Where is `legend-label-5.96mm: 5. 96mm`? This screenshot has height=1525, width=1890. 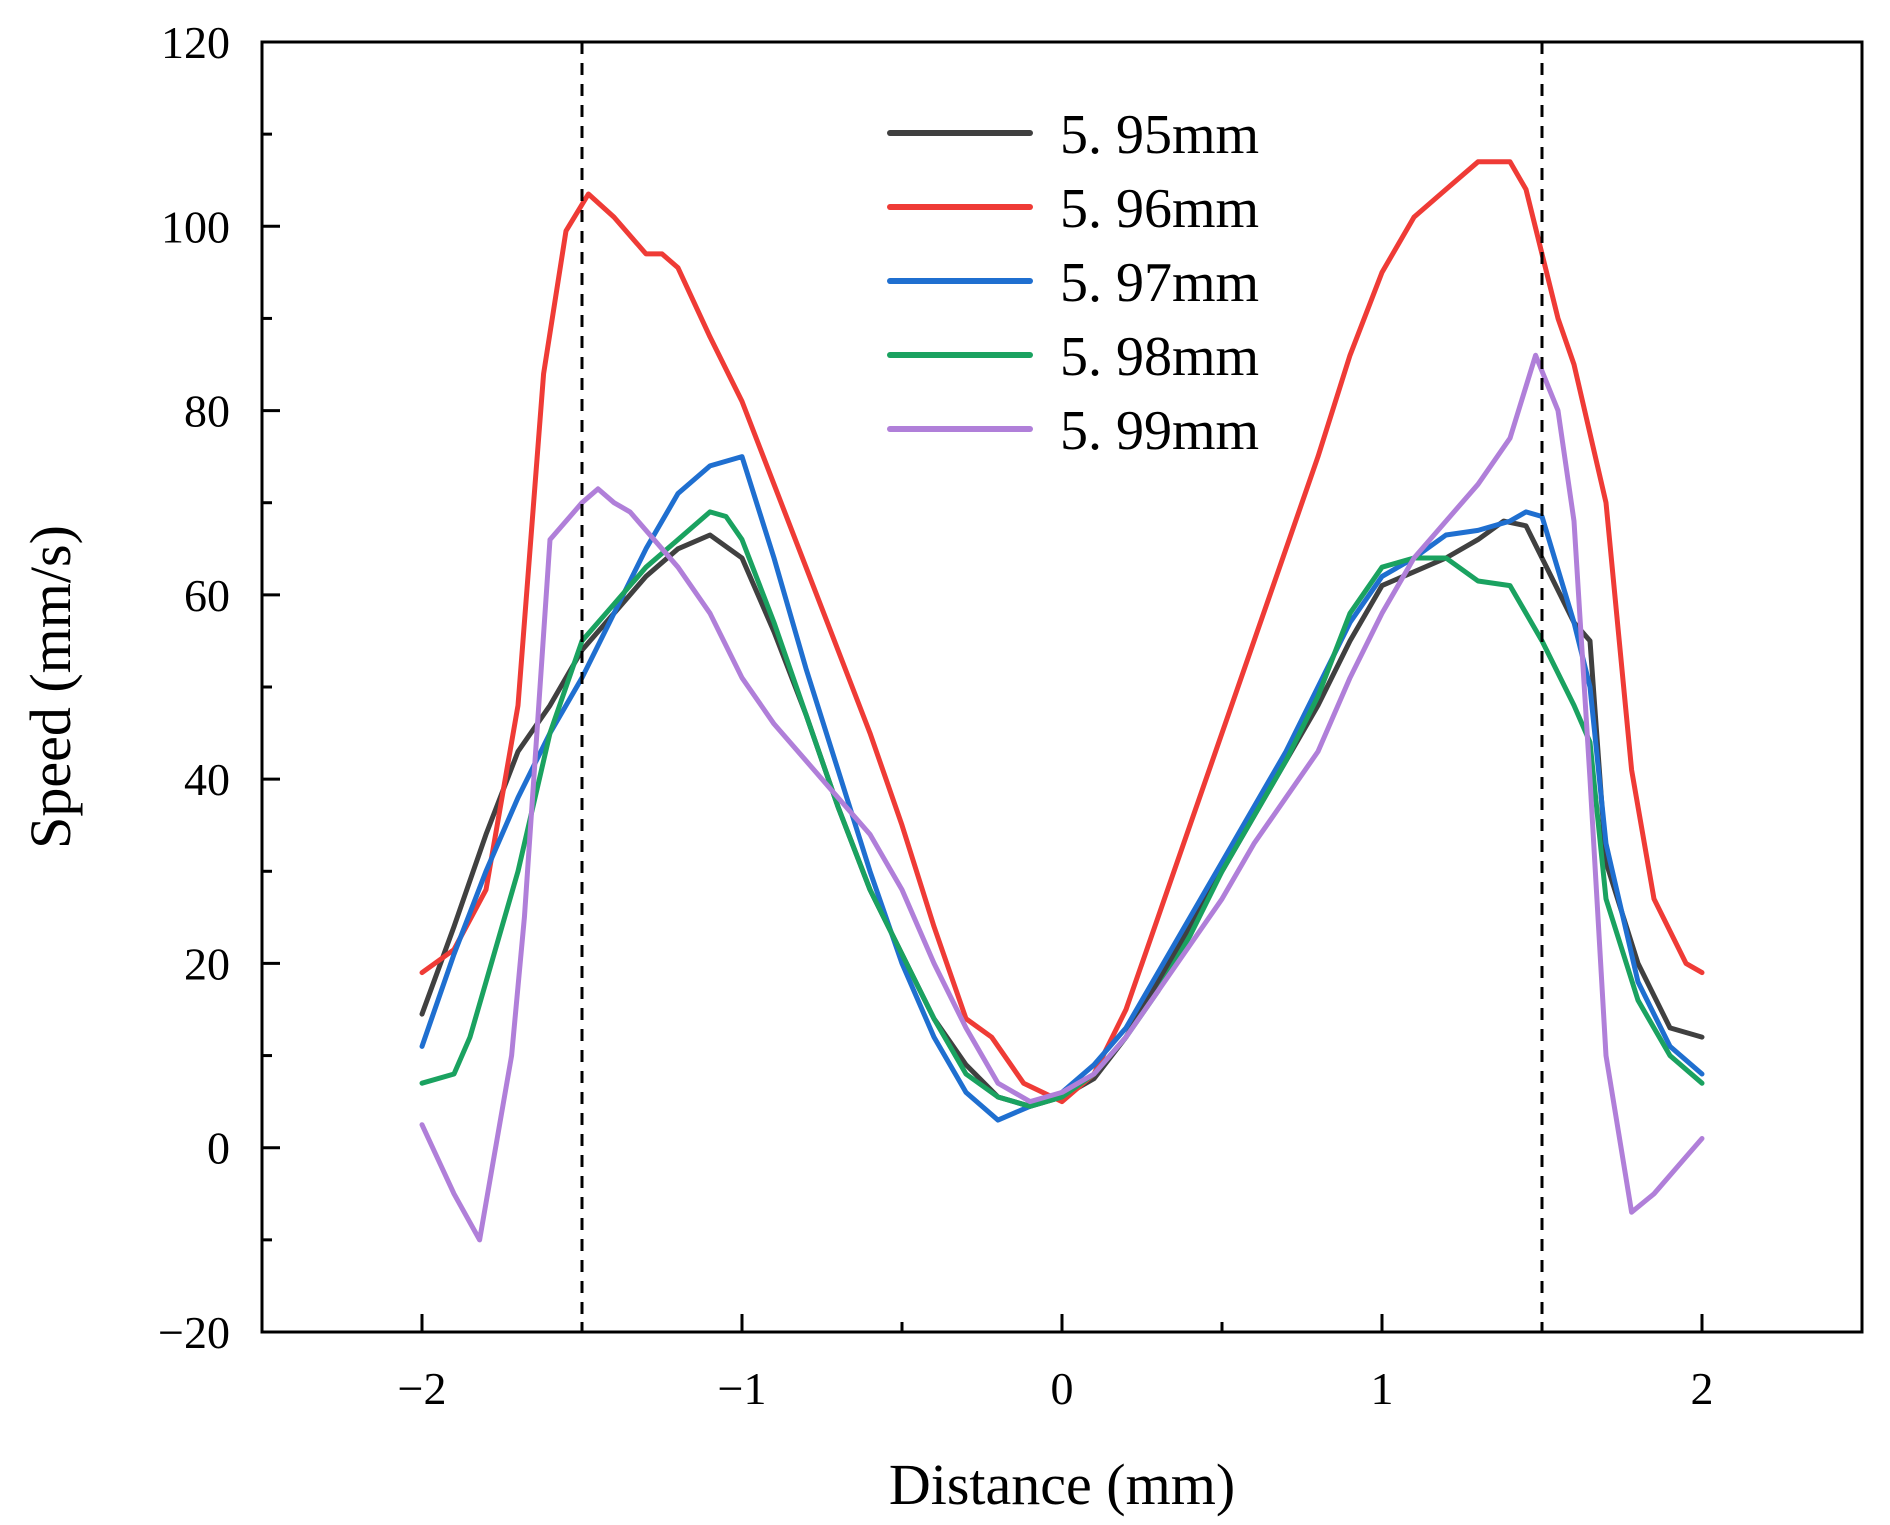 legend-label-5.96mm: 5. 96mm is located at coordinates (1159, 209).